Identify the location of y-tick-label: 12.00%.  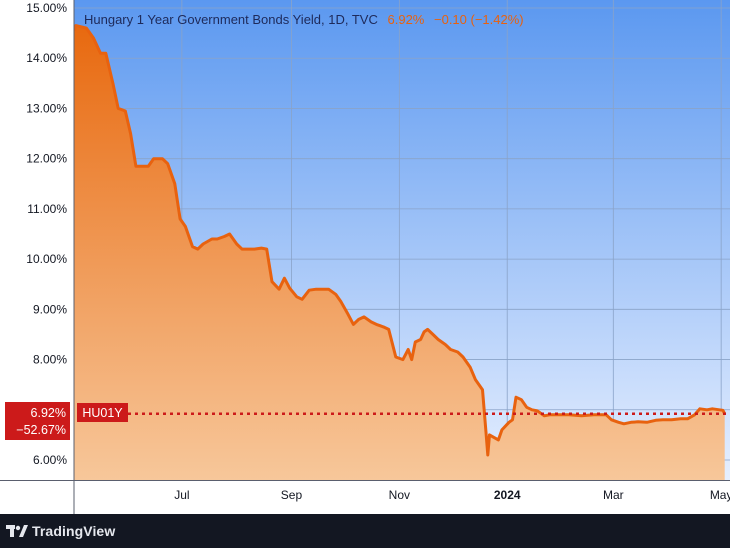
(46, 159).